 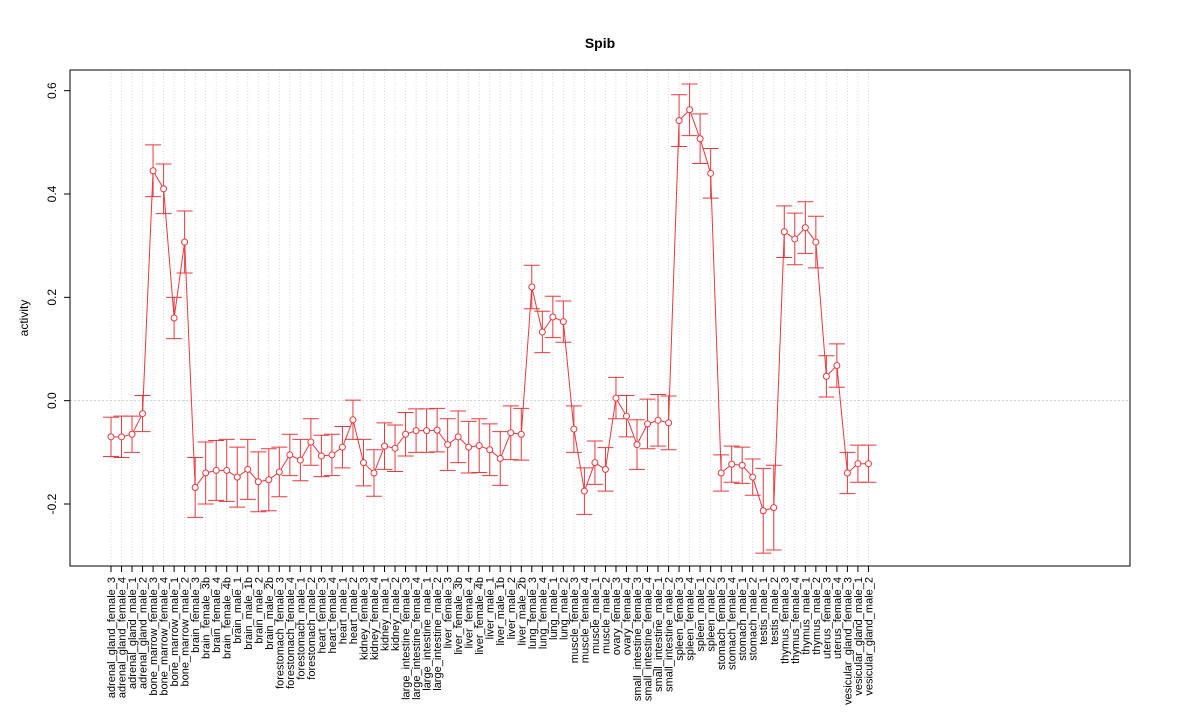 What do you see at coordinates (217, 615) in the screenshot?
I see `x-tick-label: brain_female_4` at bounding box center [217, 615].